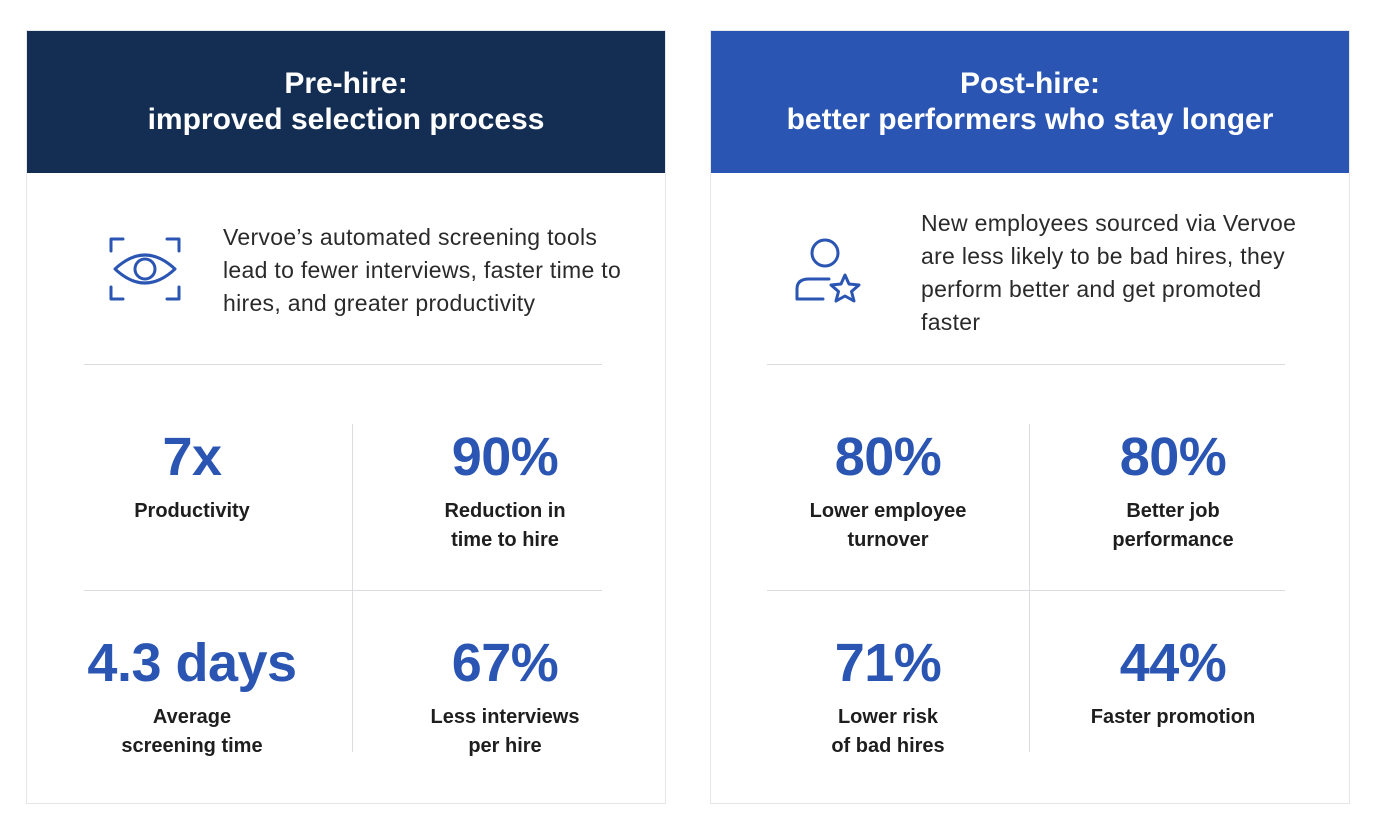 The height and width of the screenshot is (826, 1378). Describe the element at coordinates (1173, 491) in the screenshot. I see `stat-job-performance: 80% Better job performance` at that location.